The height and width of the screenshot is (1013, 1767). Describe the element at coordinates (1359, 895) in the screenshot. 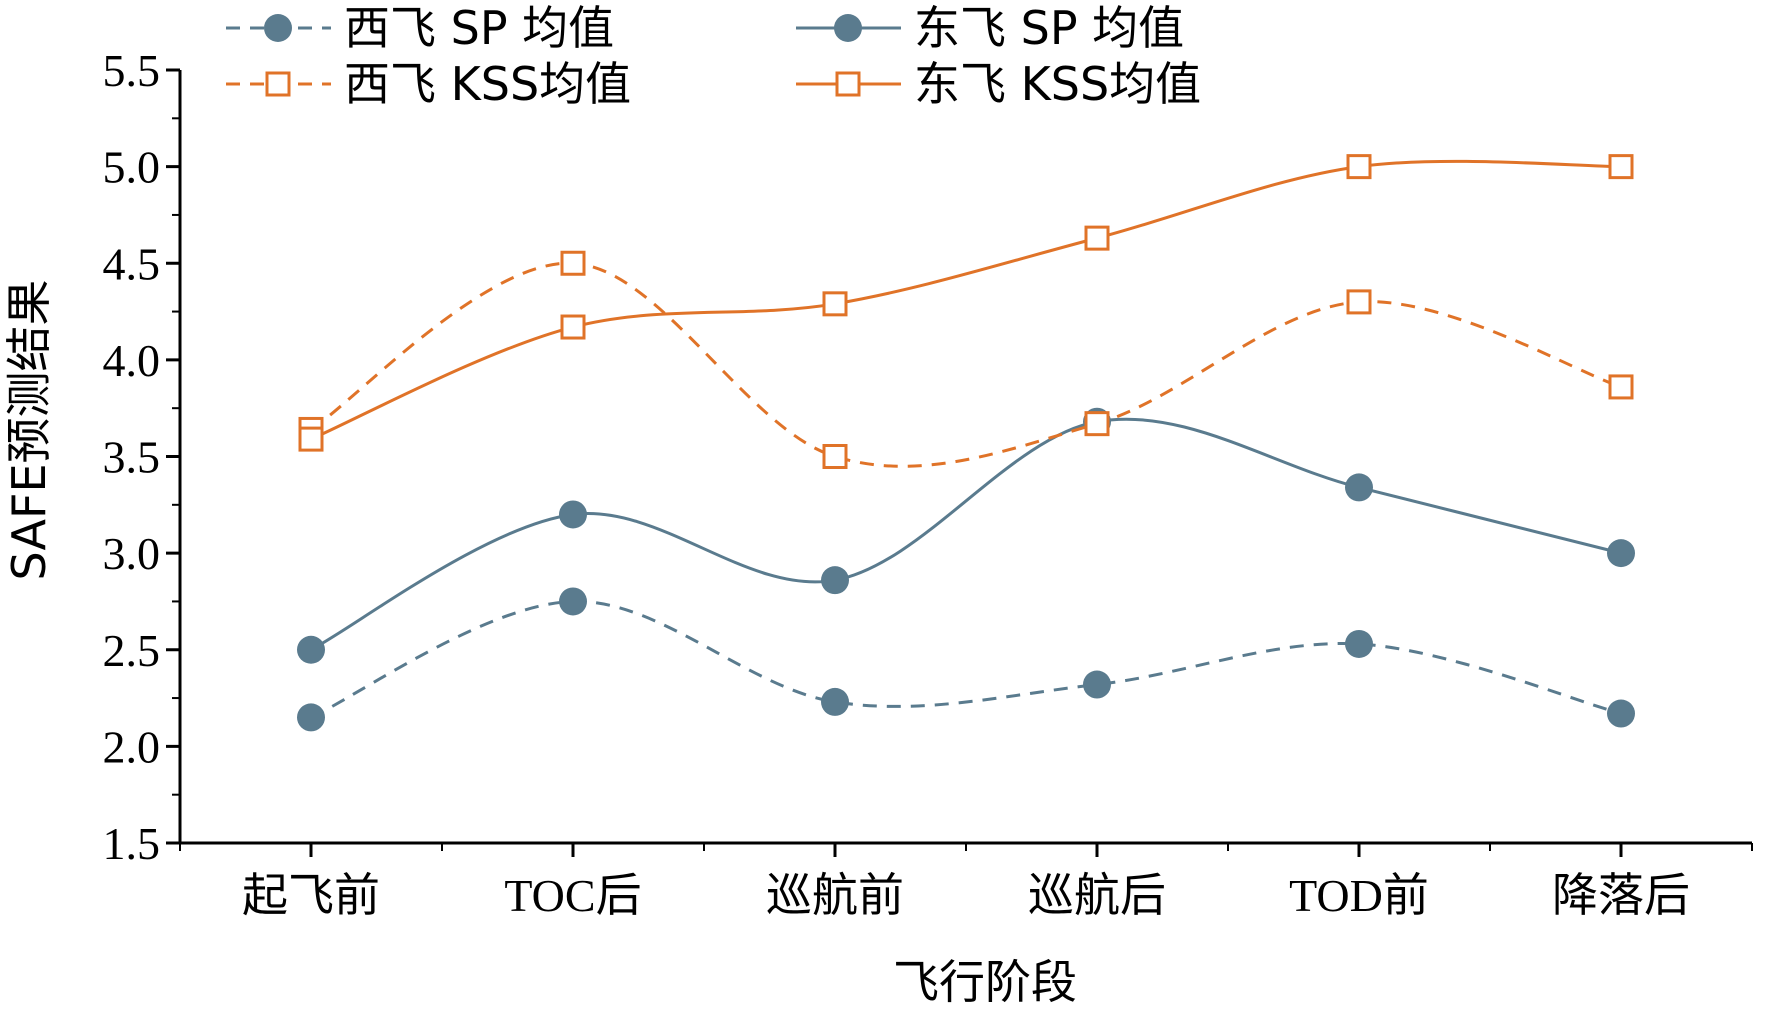

I see `x-tick-label: TOD前` at that location.